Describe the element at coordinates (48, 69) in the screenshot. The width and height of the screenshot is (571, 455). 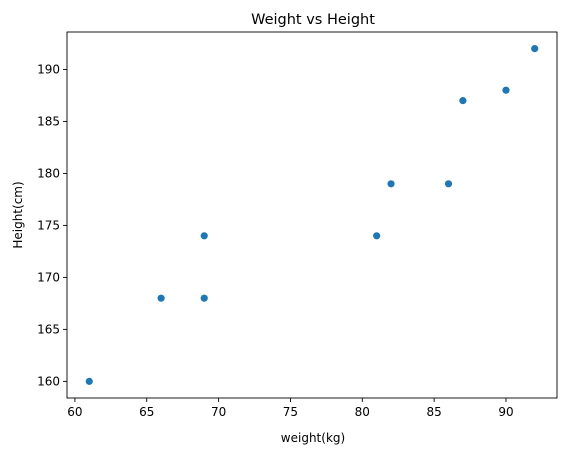
I see `y-tick-label: 190` at that location.